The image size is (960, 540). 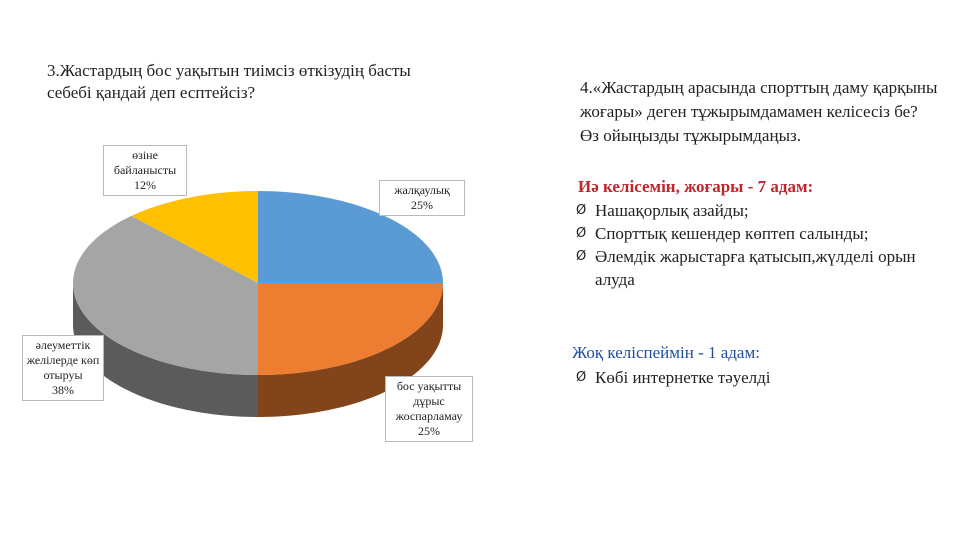 What do you see at coordinates (63, 390) in the screenshot?
I see `slice-label-social-value: 38%` at bounding box center [63, 390].